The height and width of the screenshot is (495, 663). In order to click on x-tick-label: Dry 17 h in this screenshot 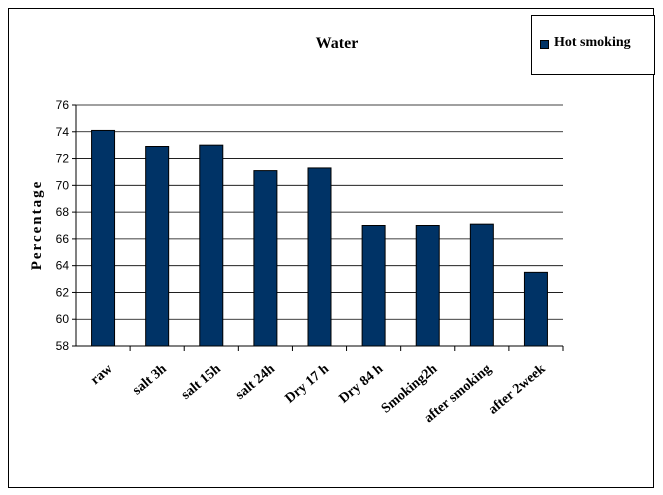, I will do `click(307, 383)`.